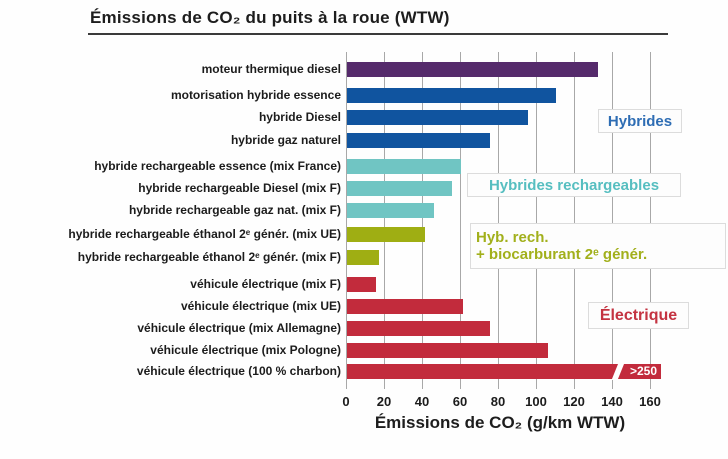 The image size is (728, 459). I want to click on bar-label: véhicule électrique (100 % charbon), so click(238, 371).